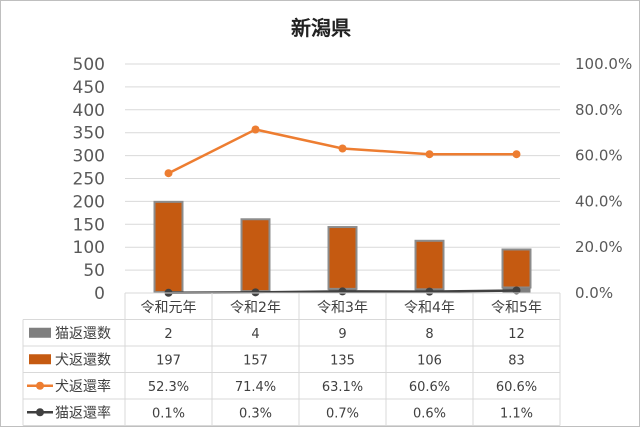  Describe the element at coordinates (255, 308) in the screenshot. I see `category-label: 令和2年` at that location.